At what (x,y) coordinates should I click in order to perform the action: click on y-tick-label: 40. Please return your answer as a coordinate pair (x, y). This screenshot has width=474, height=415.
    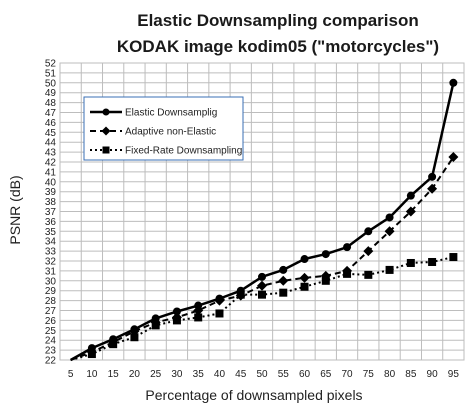
    Looking at the image, I should click on (51, 182).